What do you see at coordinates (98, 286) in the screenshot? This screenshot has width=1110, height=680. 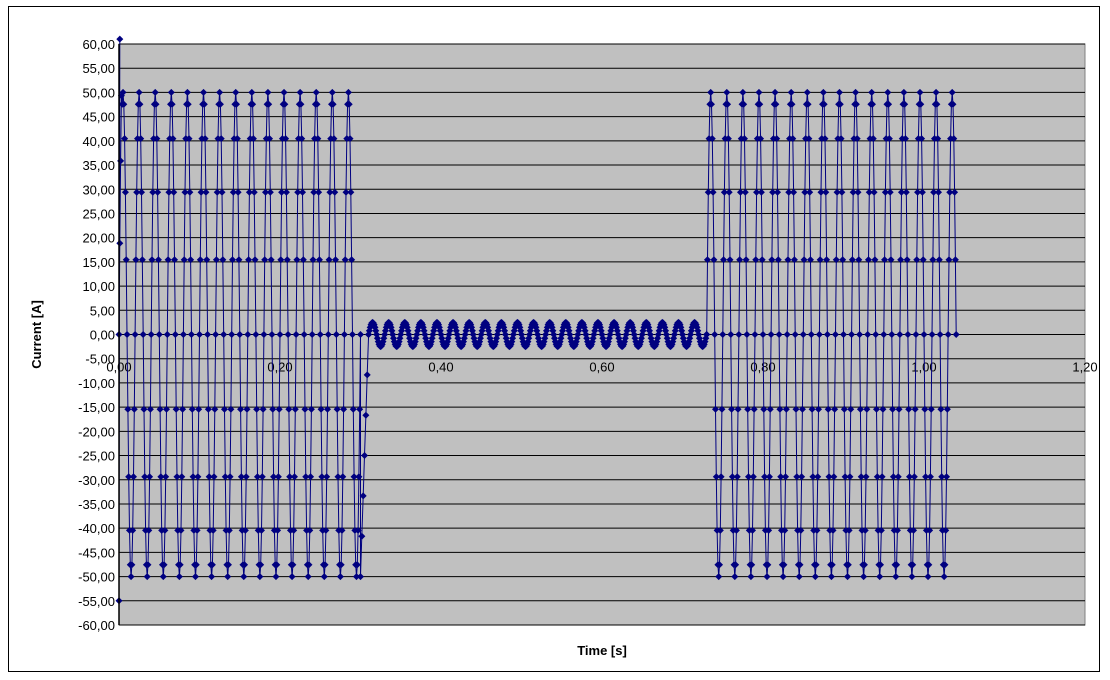 I see `y-tick-label: 10,00` at bounding box center [98, 286].